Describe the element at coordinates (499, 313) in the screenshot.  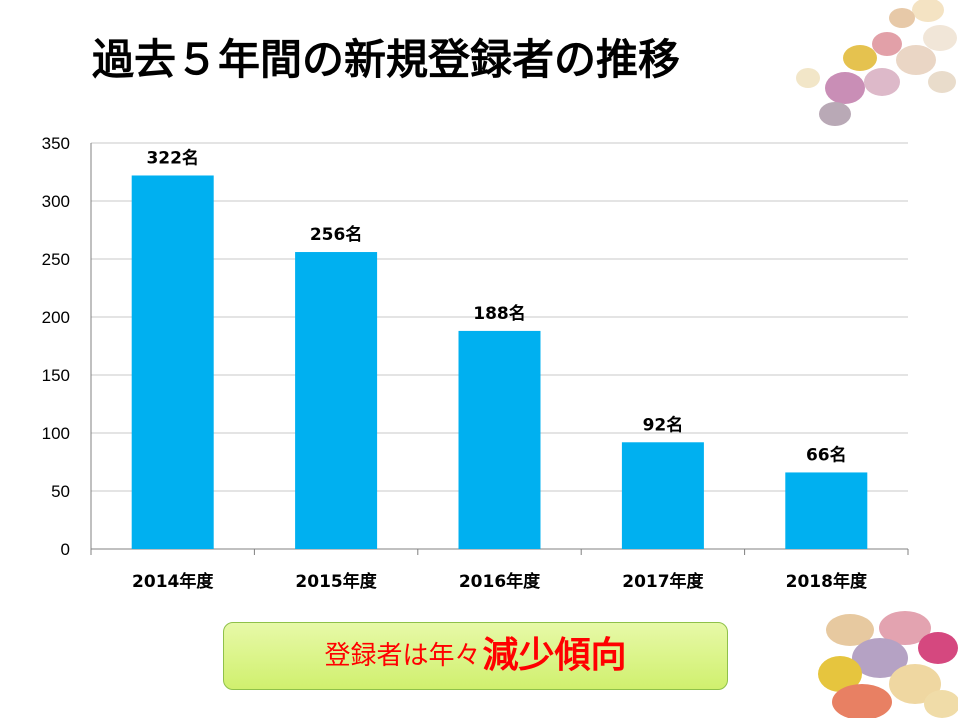
I see `data-label: 188名` at that location.